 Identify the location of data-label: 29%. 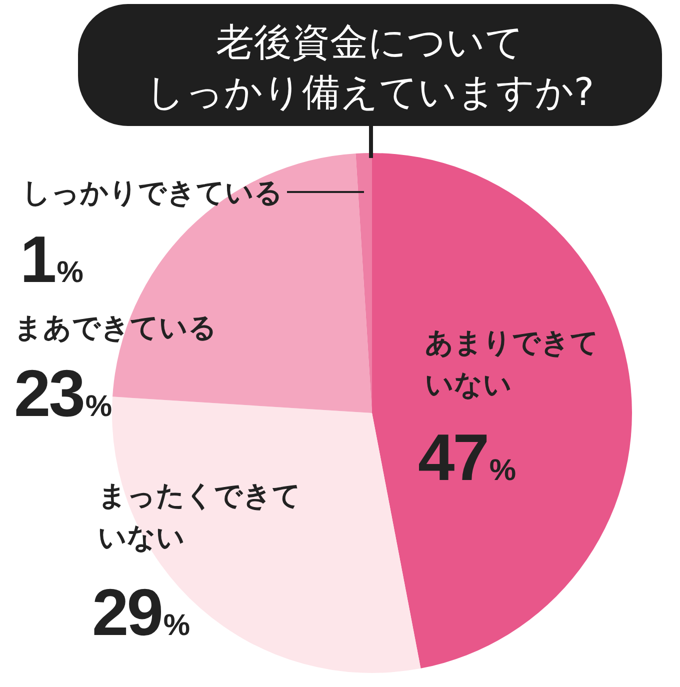
(141, 612).